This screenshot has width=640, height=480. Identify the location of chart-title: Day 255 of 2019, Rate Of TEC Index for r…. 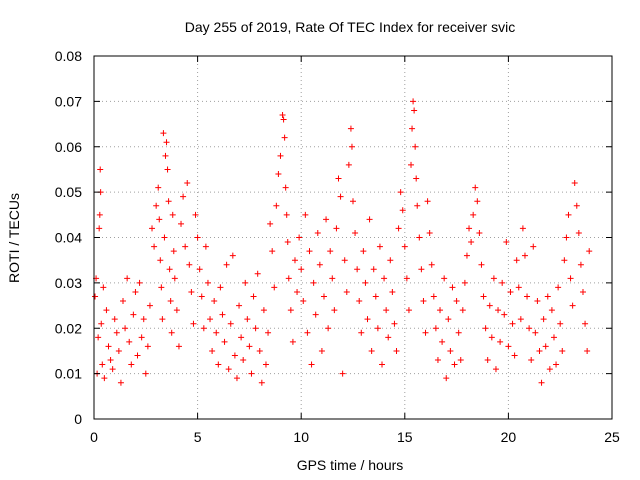
(350, 27).